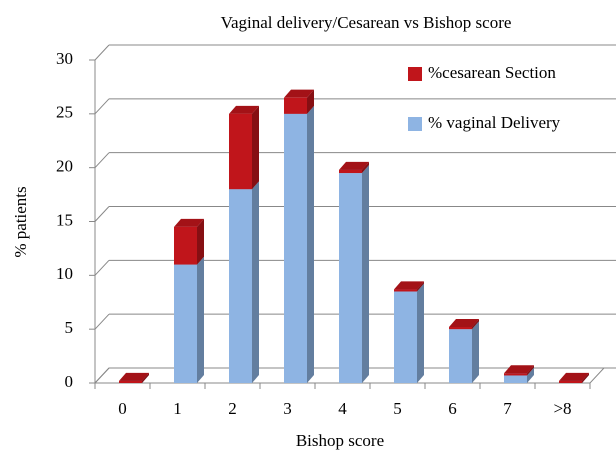  Describe the element at coordinates (177, 408) in the screenshot. I see `x-tick-label: 1` at that location.